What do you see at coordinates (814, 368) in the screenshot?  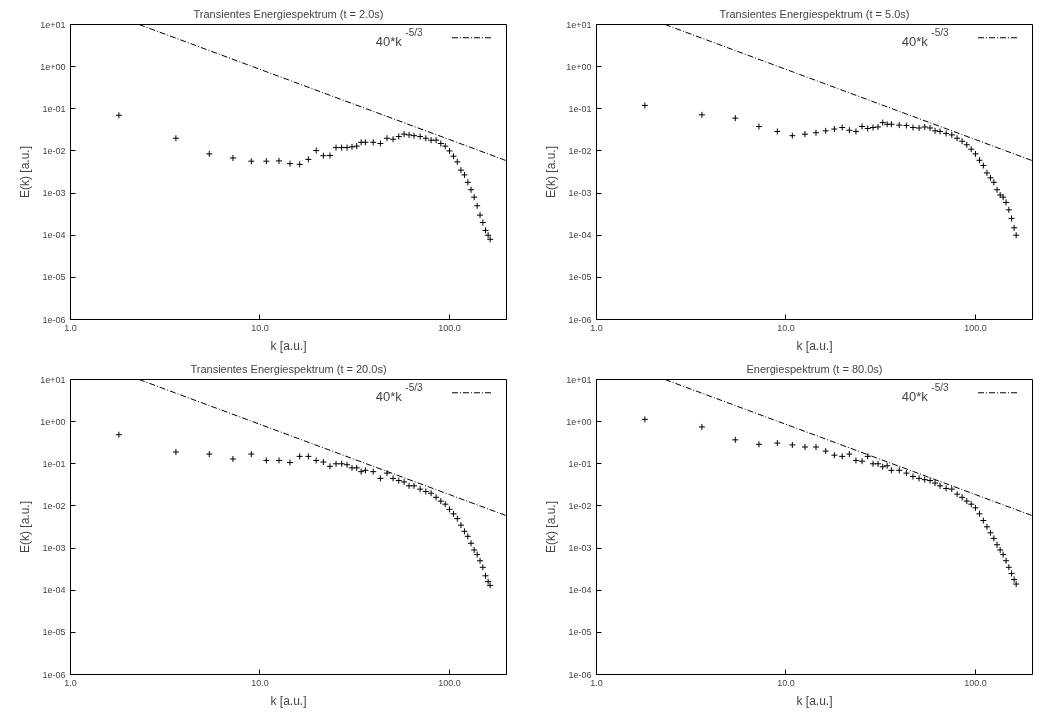 I see `chart-title: Energiespektrum (t = 80.0s)` at bounding box center [814, 368].